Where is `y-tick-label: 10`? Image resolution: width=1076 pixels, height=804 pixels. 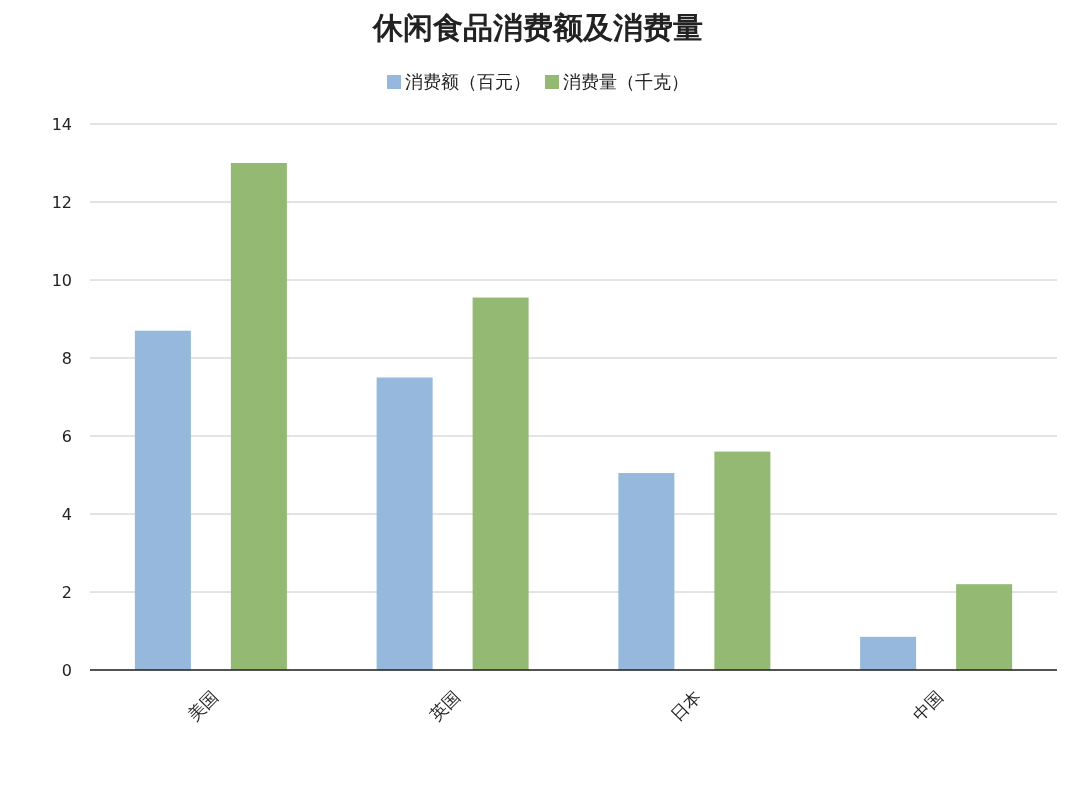
y-tick-label: 10 is located at coordinates (61, 280).